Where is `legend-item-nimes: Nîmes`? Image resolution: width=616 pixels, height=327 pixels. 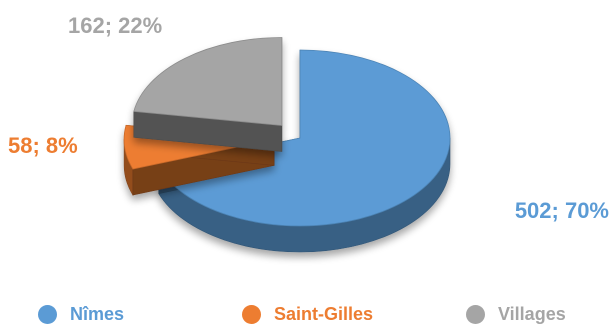 legend-item-nimes: Nîmes is located at coordinates (81, 314).